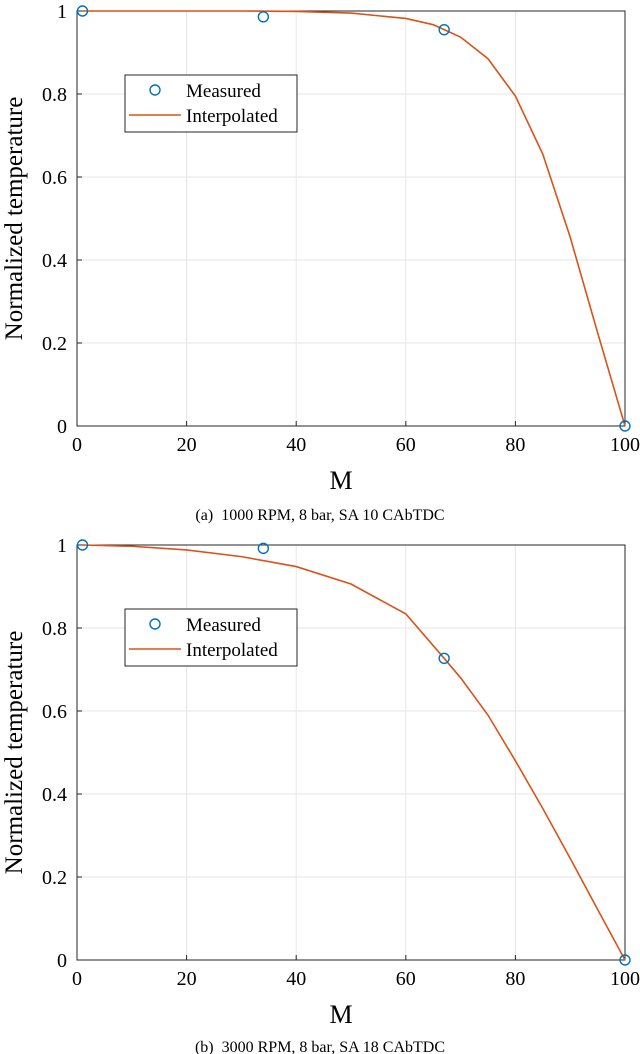 The image size is (640, 1054). I want to click on panel-caption: (b) 3000 RPM, 8 bar, SA 18 CAbTDC, so click(320, 1046).